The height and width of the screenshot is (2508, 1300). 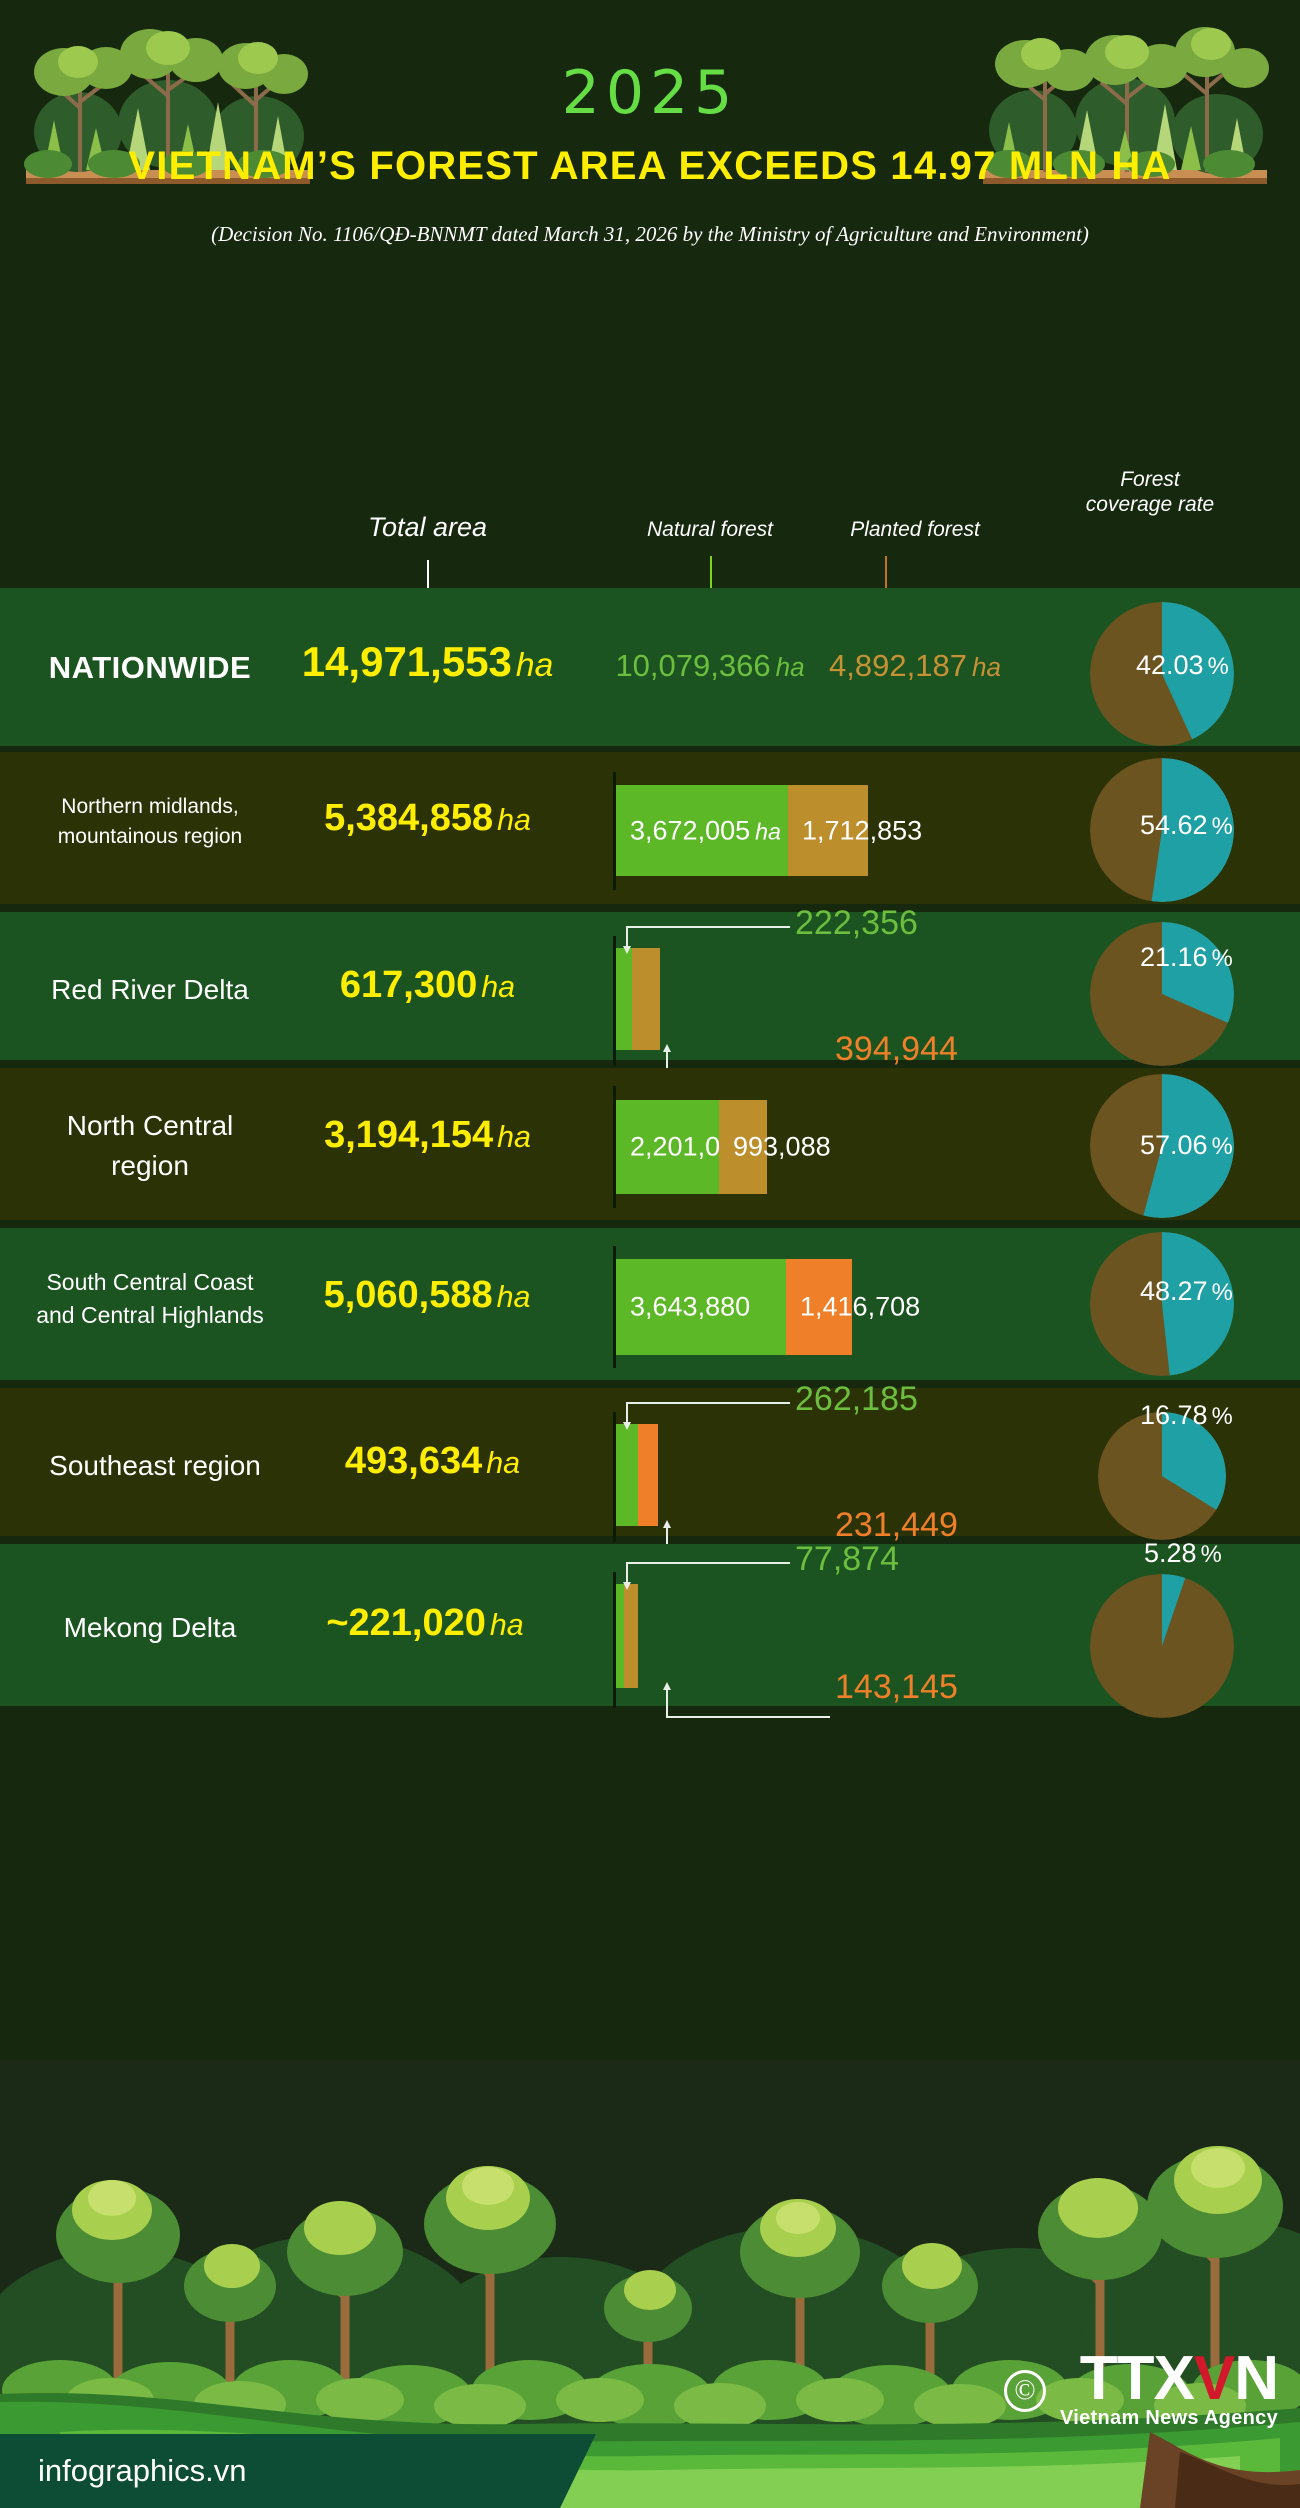 What do you see at coordinates (1168, 2418) in the screenshot?
I see `agency-name: Vietnam News Agency` at bounding box center [1168, 2418].